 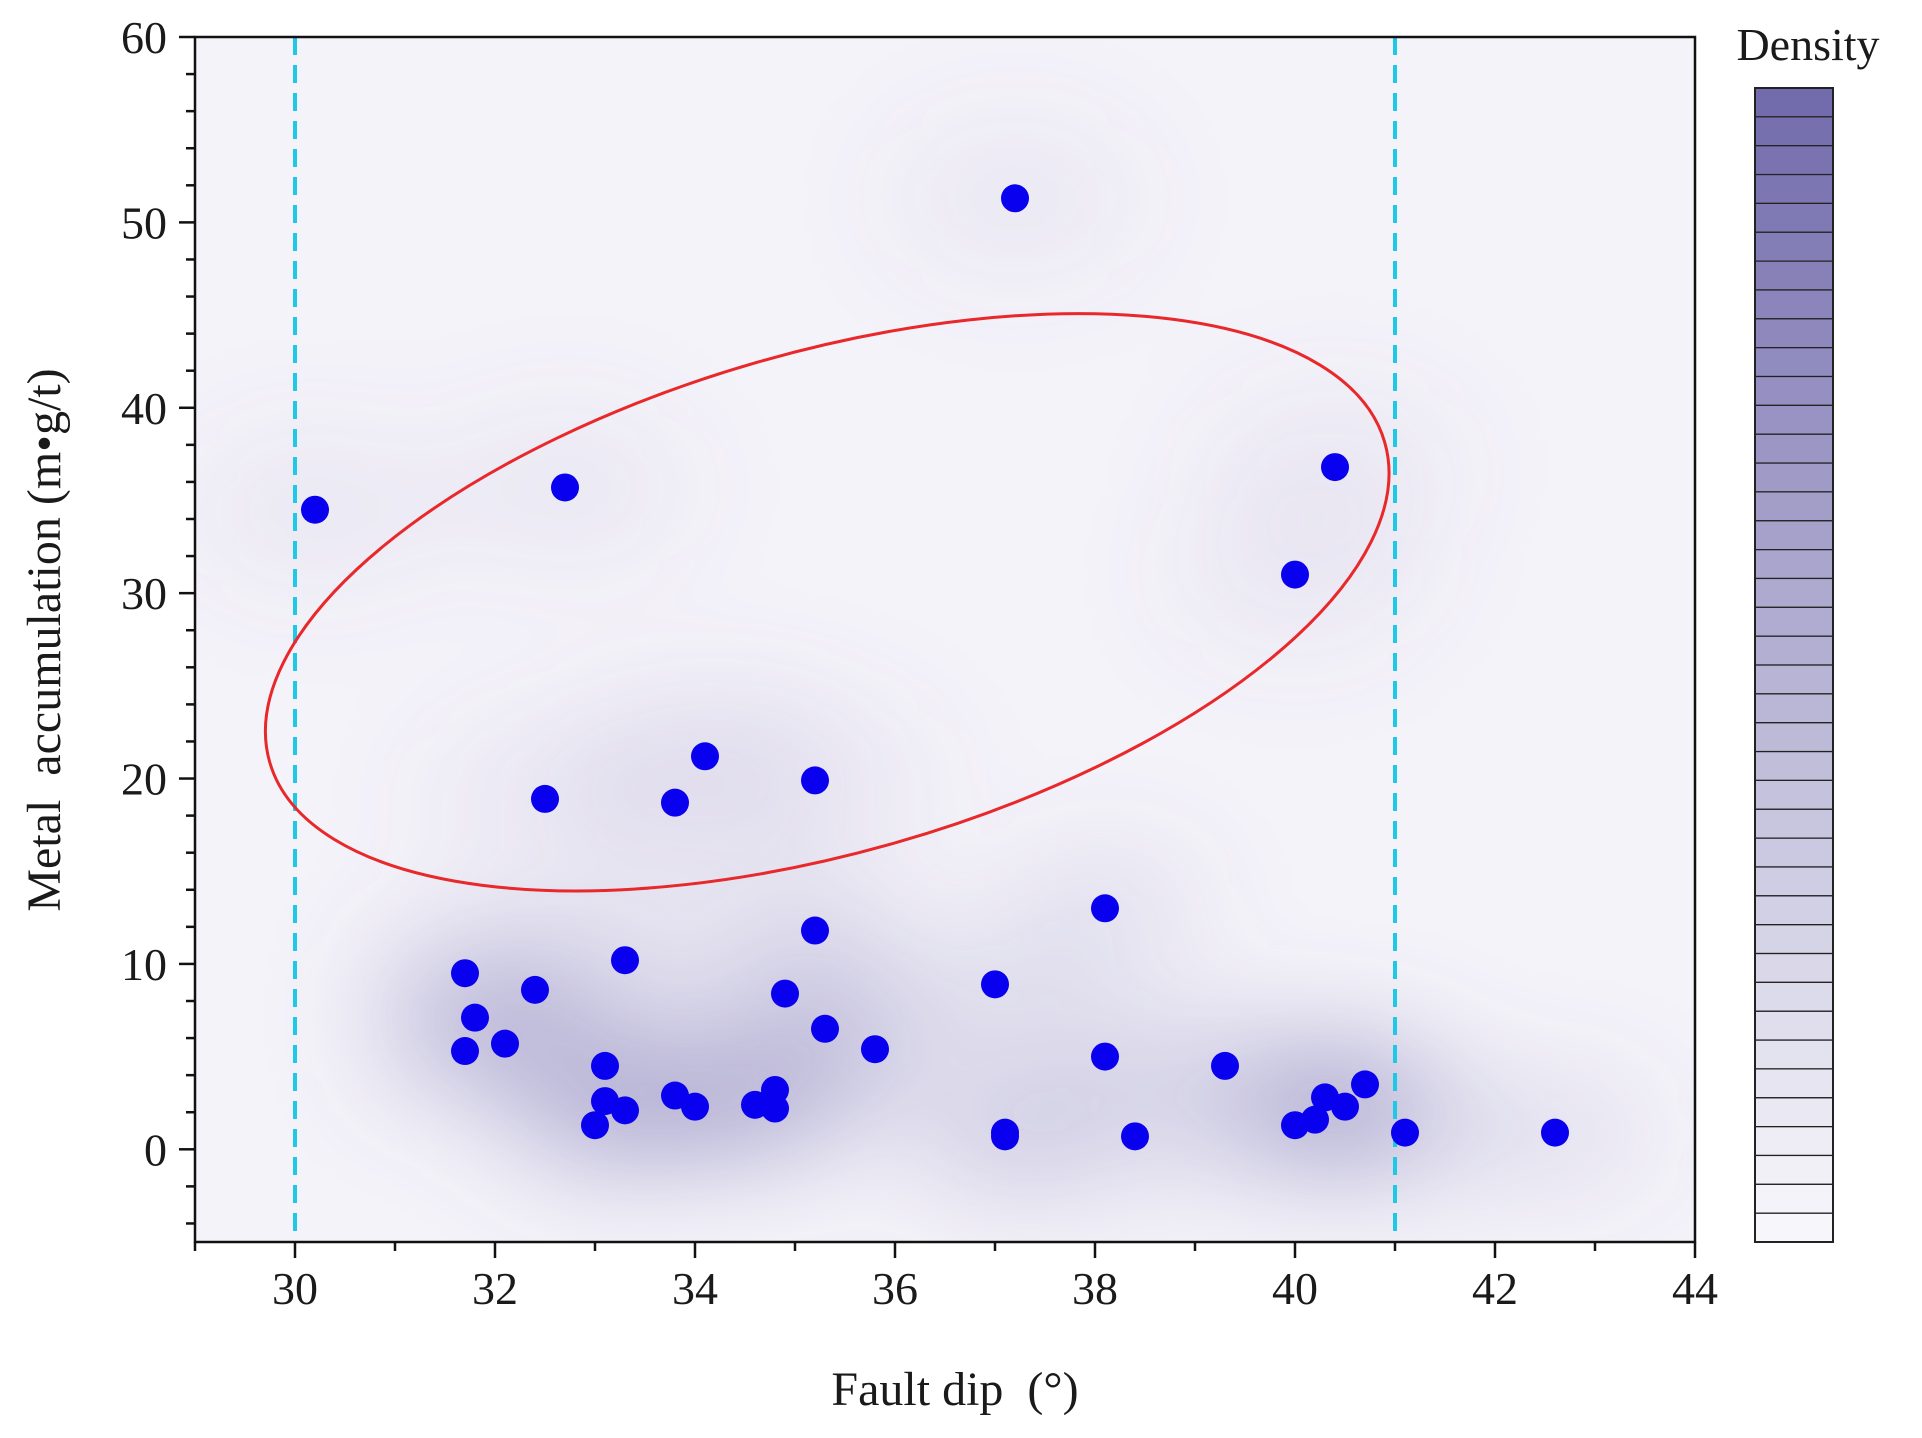 What do you see at coordinates (1695, 1288) in the screenshot?
I see `x-tick-label: 44` at bounding box center [1695, 1288].